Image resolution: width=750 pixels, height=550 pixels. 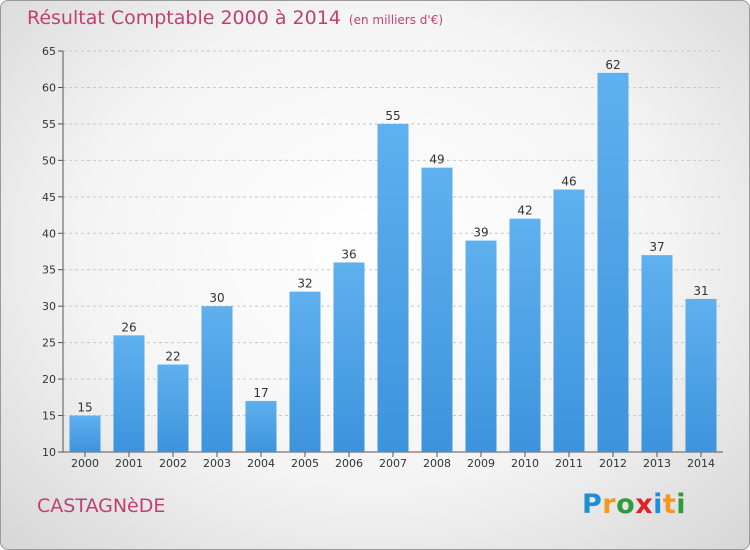 I want to click on data-label: 32, so click(x=304, y=284).